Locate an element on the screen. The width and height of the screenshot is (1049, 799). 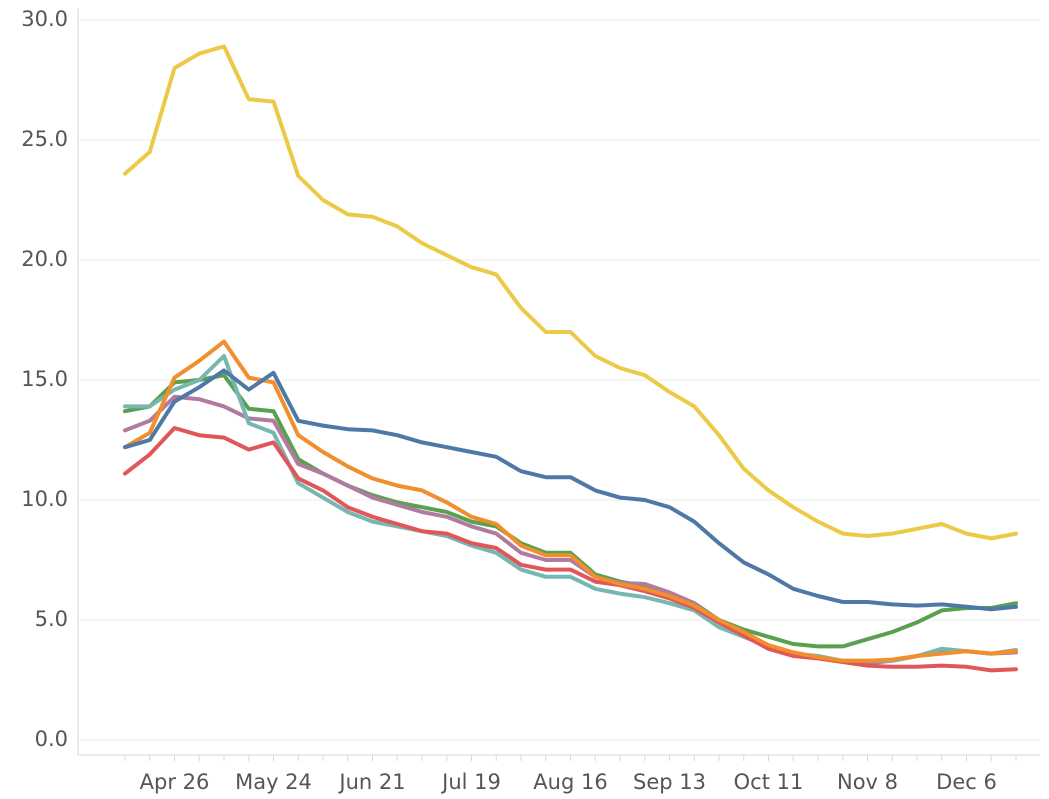
y-tick-label: 10.0 is located at coordinates (44, 499).